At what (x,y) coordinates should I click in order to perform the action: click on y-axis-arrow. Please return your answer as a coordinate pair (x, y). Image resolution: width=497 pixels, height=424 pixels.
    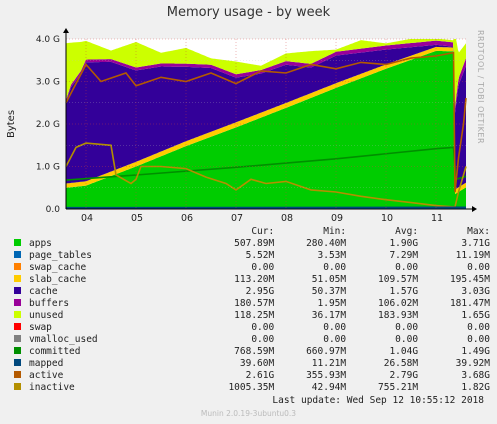
    Looking at the image, I should click on (66, 30).